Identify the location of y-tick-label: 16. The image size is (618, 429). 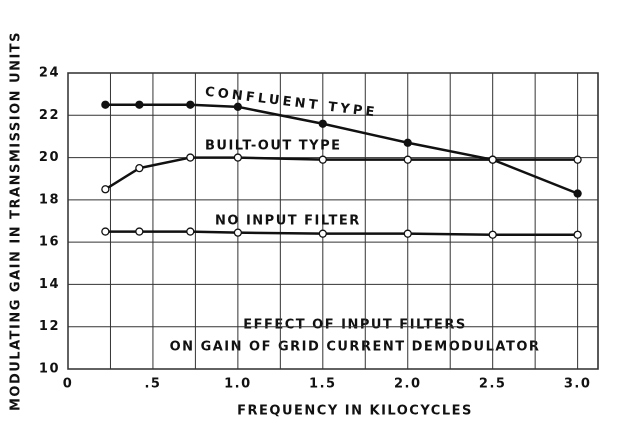
(49, 242).